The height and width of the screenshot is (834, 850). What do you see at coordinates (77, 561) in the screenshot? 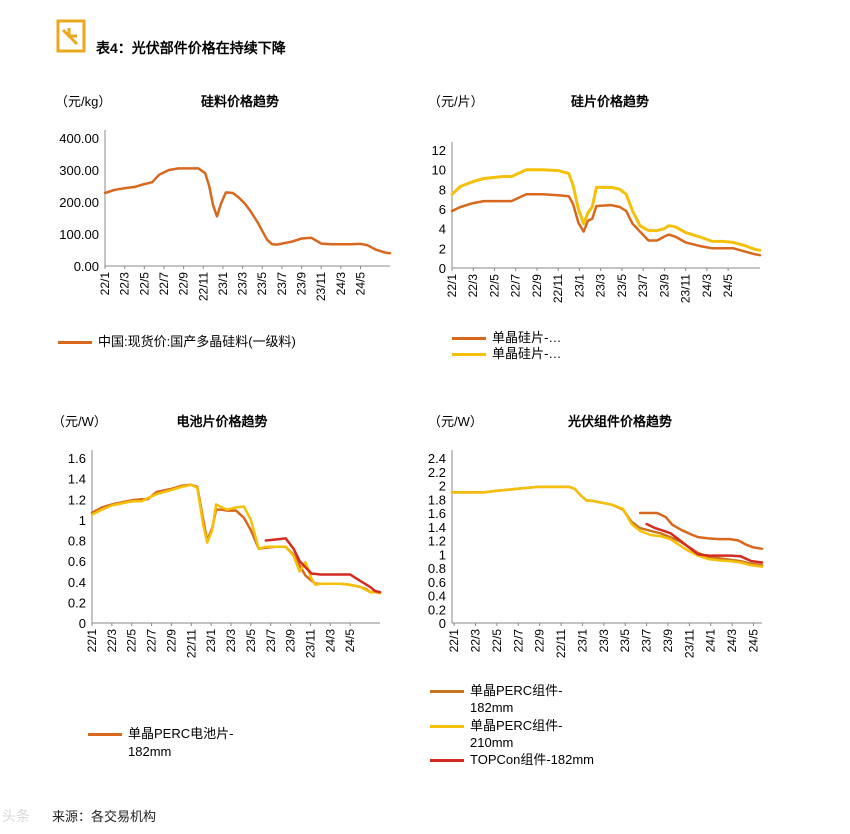
I see `y-tick-label: 0.6` at bounding box center [77, 561].